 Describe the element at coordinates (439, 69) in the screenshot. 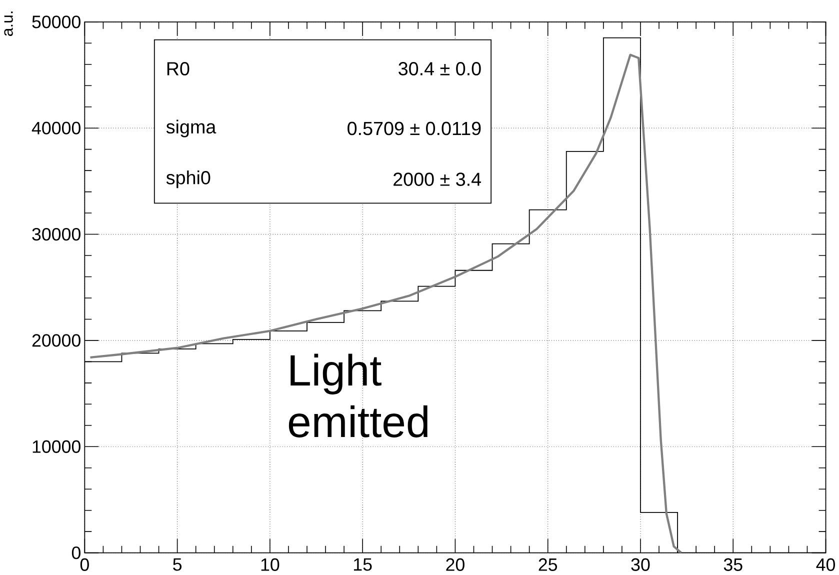

I see `annotation: 30.4 ± 0.0` at that location.